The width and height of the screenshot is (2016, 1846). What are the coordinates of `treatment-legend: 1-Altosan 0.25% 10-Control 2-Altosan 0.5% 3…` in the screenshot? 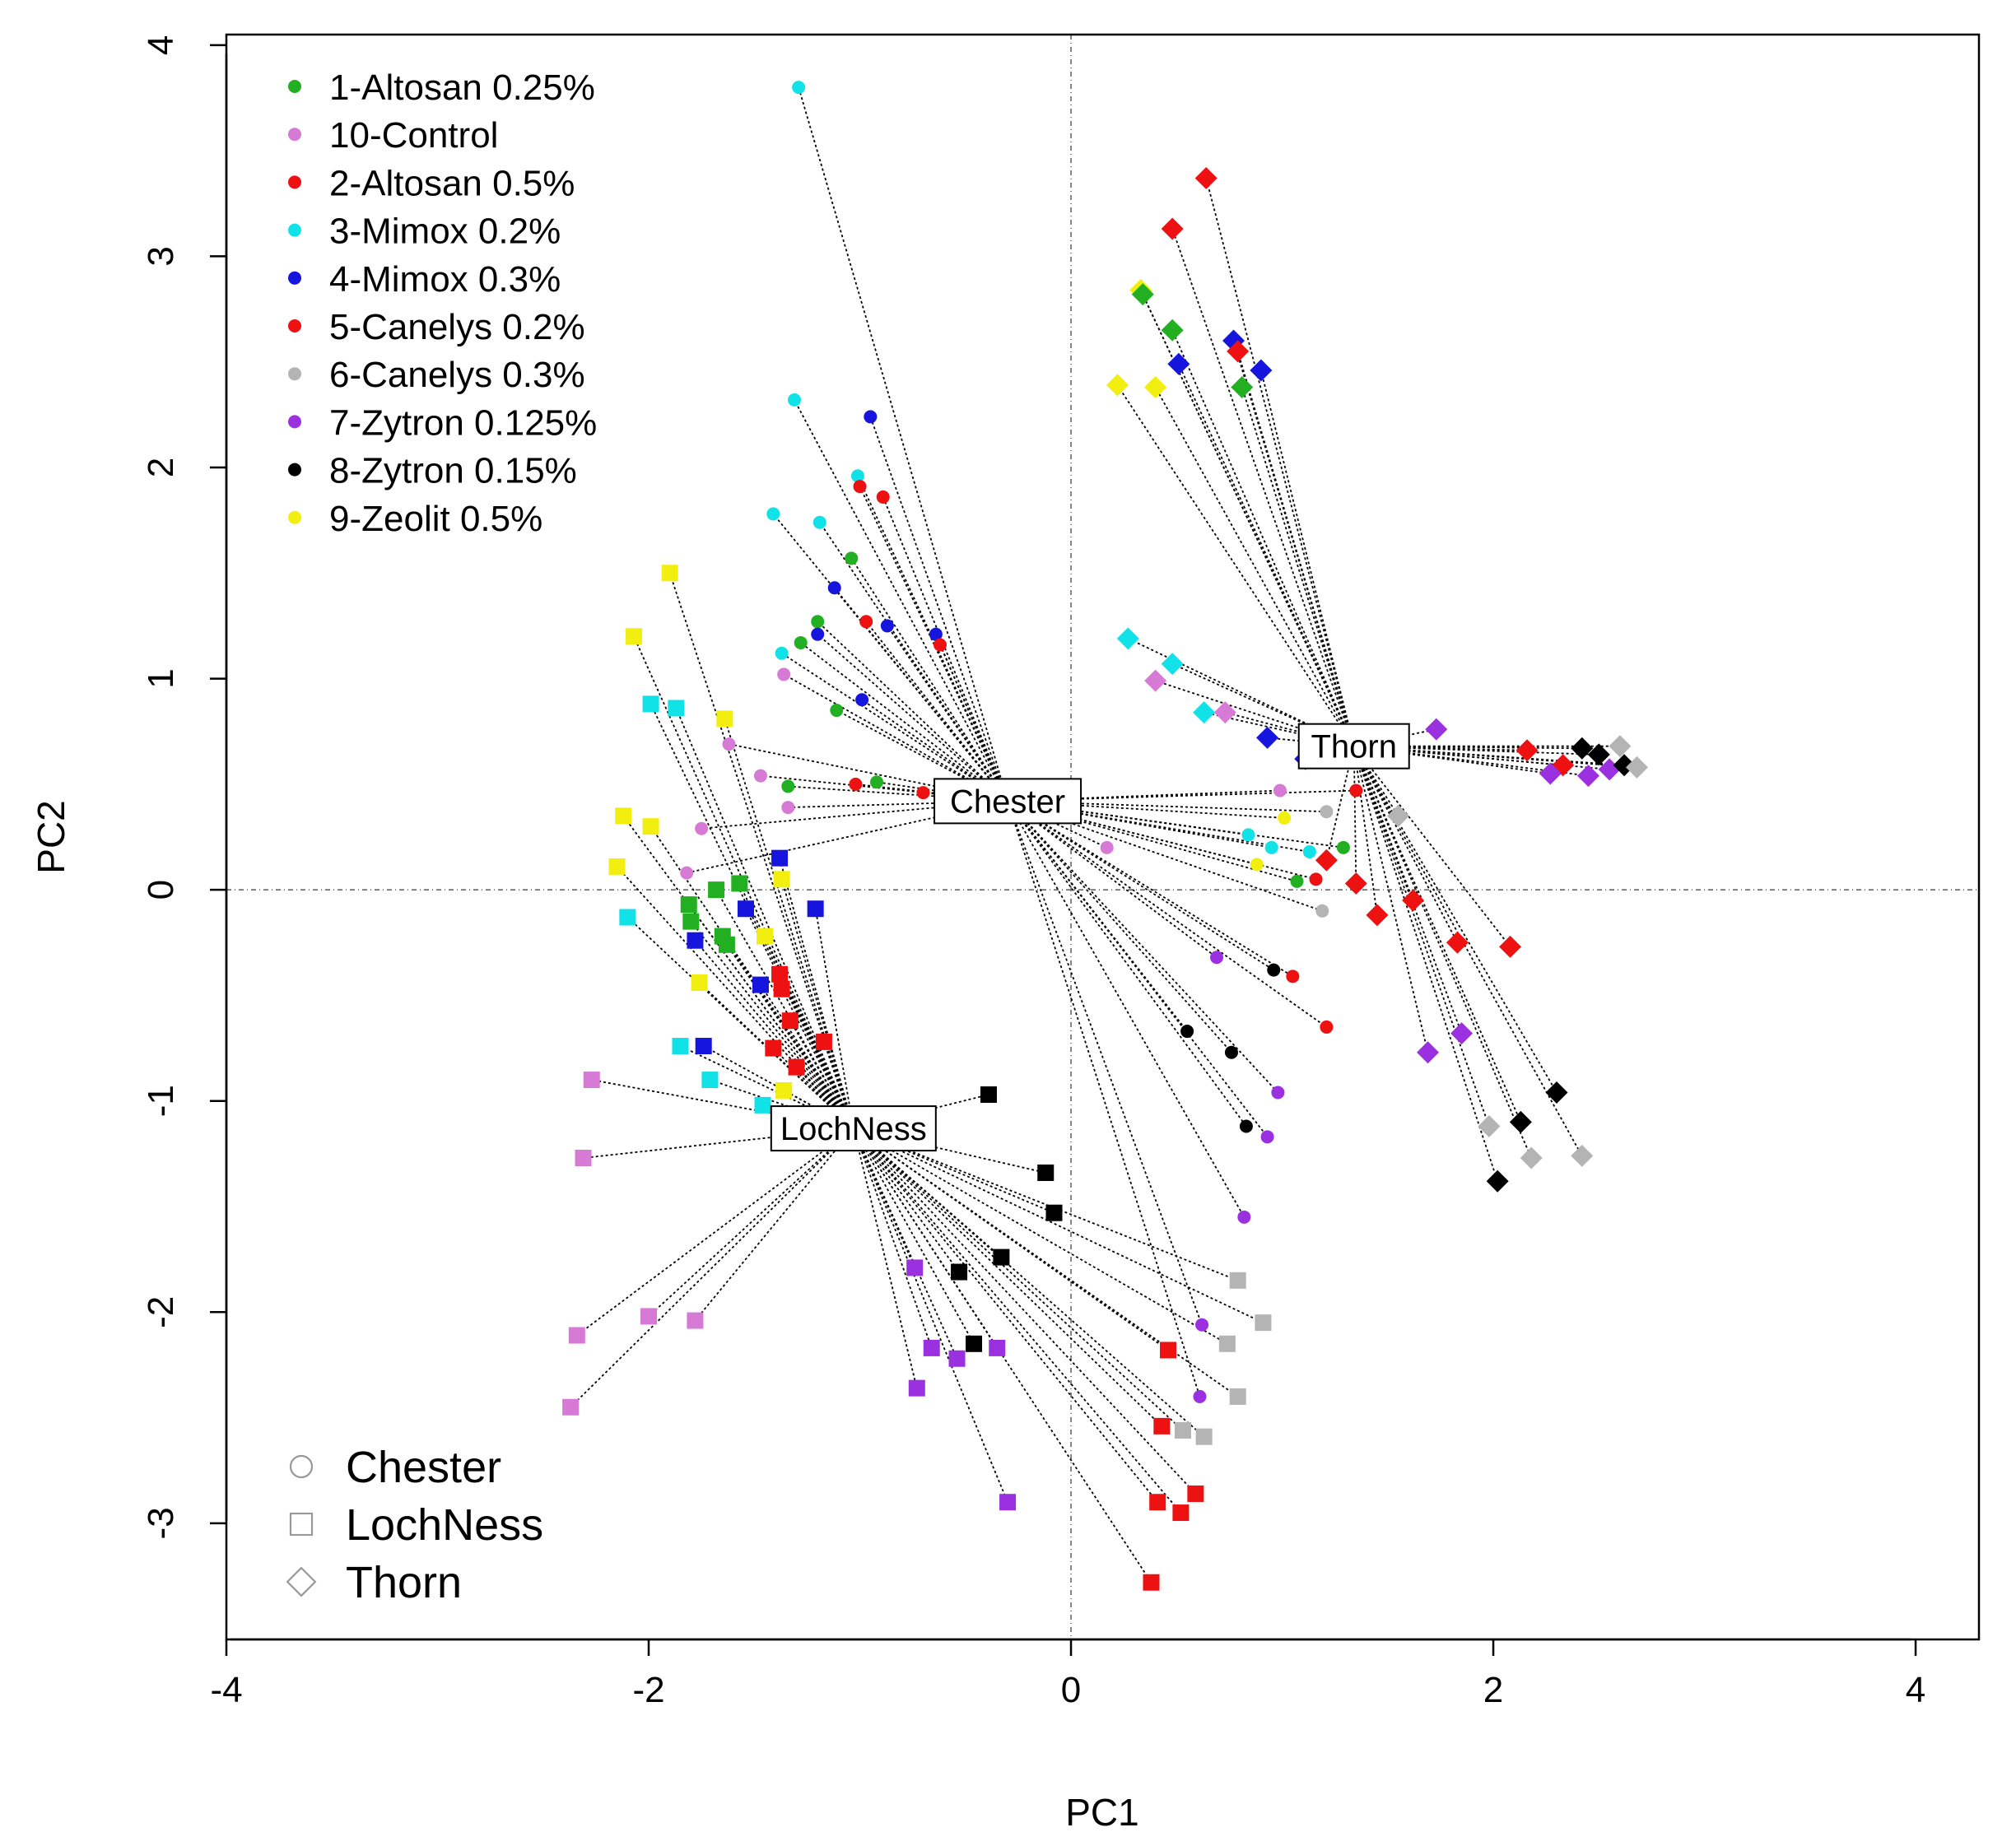 It's located at (442, 303).